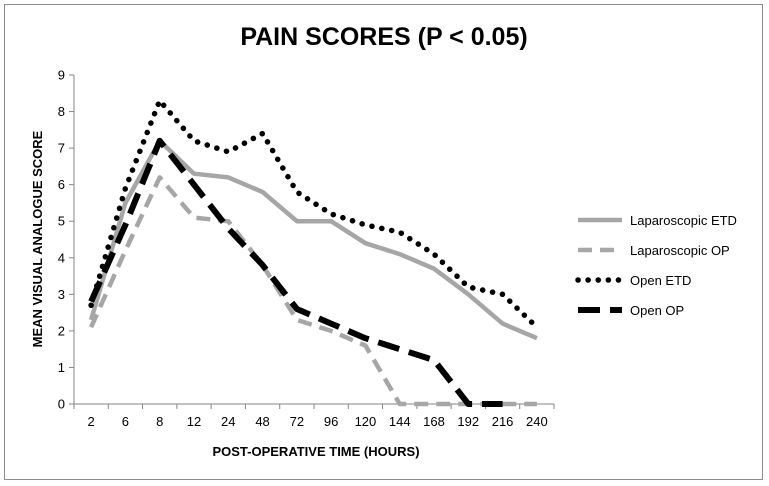  I want to click on chart-title: PAIN SCORES (P < 0.05), so click(383, 37).